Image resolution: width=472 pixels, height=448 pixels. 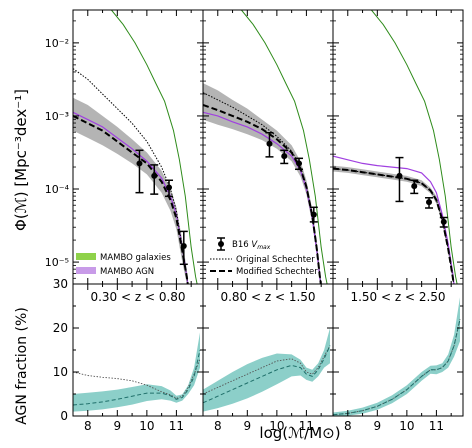 I want to click on y-tick-label: 10, so click(x=60, y=372).